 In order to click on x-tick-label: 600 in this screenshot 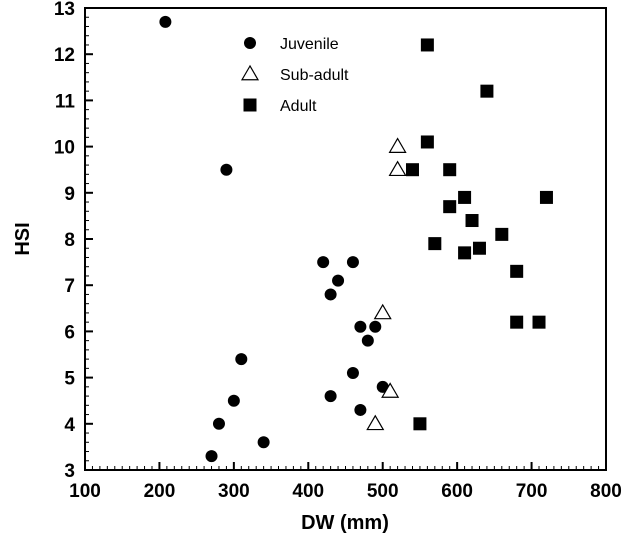, I will do `click(457, 491)`.